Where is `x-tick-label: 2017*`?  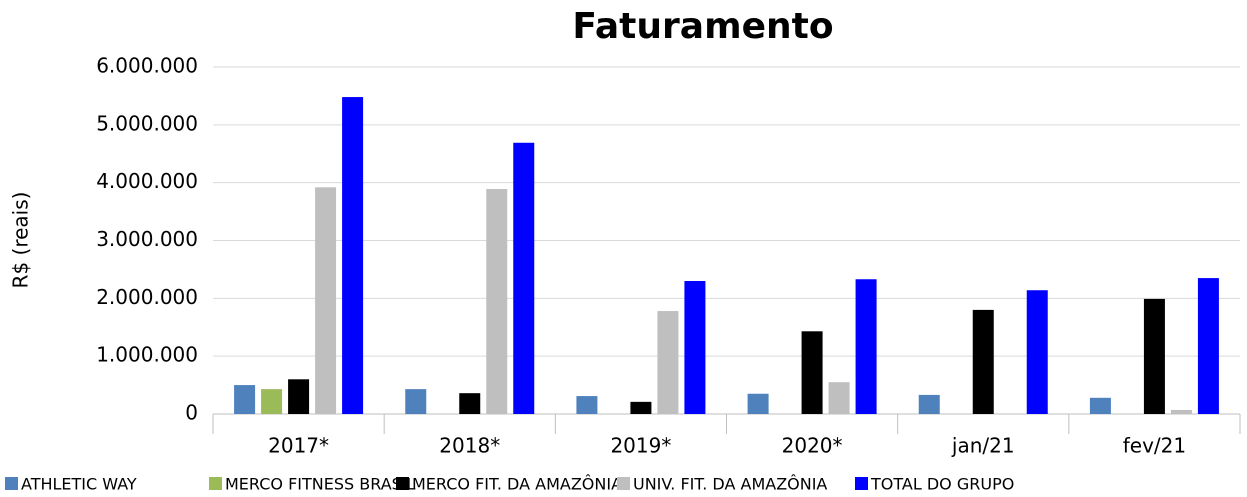 x-tick-label: 2017* is located at coordinates (298, 446).